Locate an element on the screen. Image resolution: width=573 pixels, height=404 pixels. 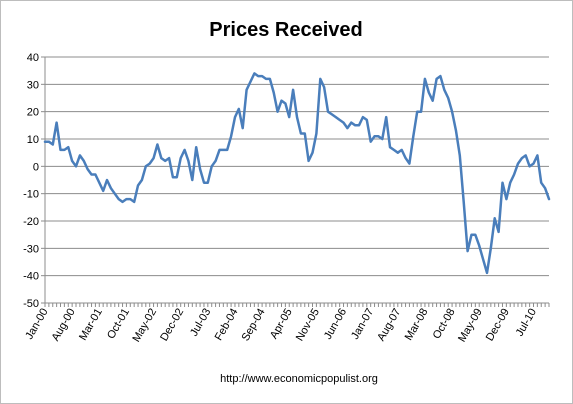
y-tick-label: -10 is located at coordinates (31, 195).